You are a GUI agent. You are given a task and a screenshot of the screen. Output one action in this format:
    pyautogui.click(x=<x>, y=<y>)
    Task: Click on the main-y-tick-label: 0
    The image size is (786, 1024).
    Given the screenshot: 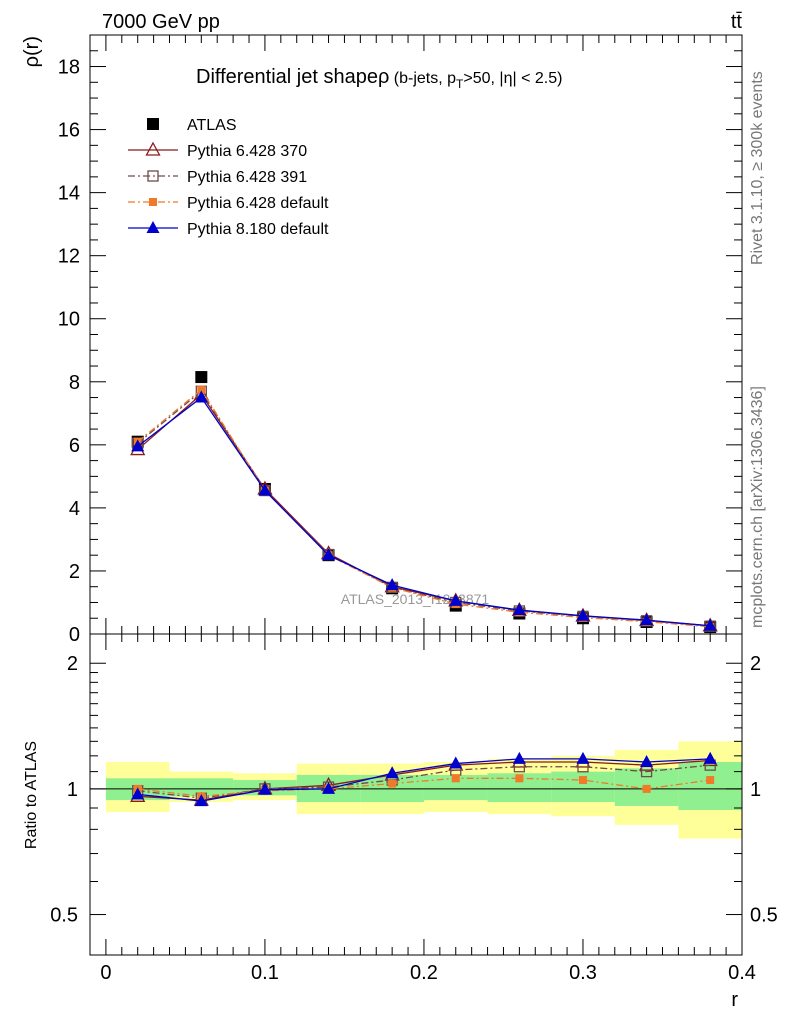 What is the action you would take?
    pyautogui.click(x=74, y=635)
    